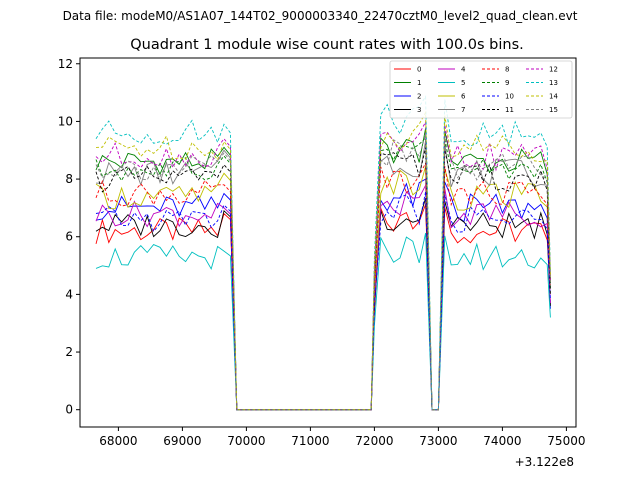 This screenshot has height=480, width=640. Describe the element at coordinates (463, 83) in the screenshot. I see `legend-label-5: 5` at that location.